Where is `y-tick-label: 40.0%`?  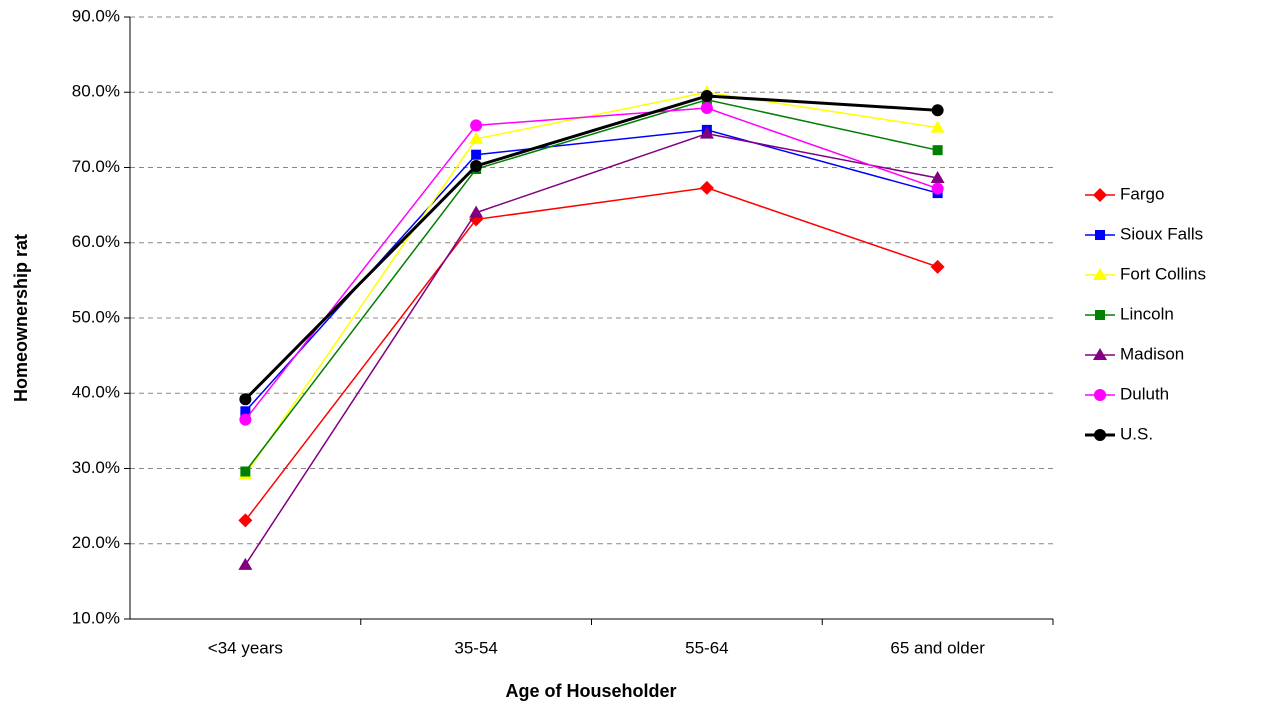
y-tick-label: 40.0% is located at coordinates (96, 392).